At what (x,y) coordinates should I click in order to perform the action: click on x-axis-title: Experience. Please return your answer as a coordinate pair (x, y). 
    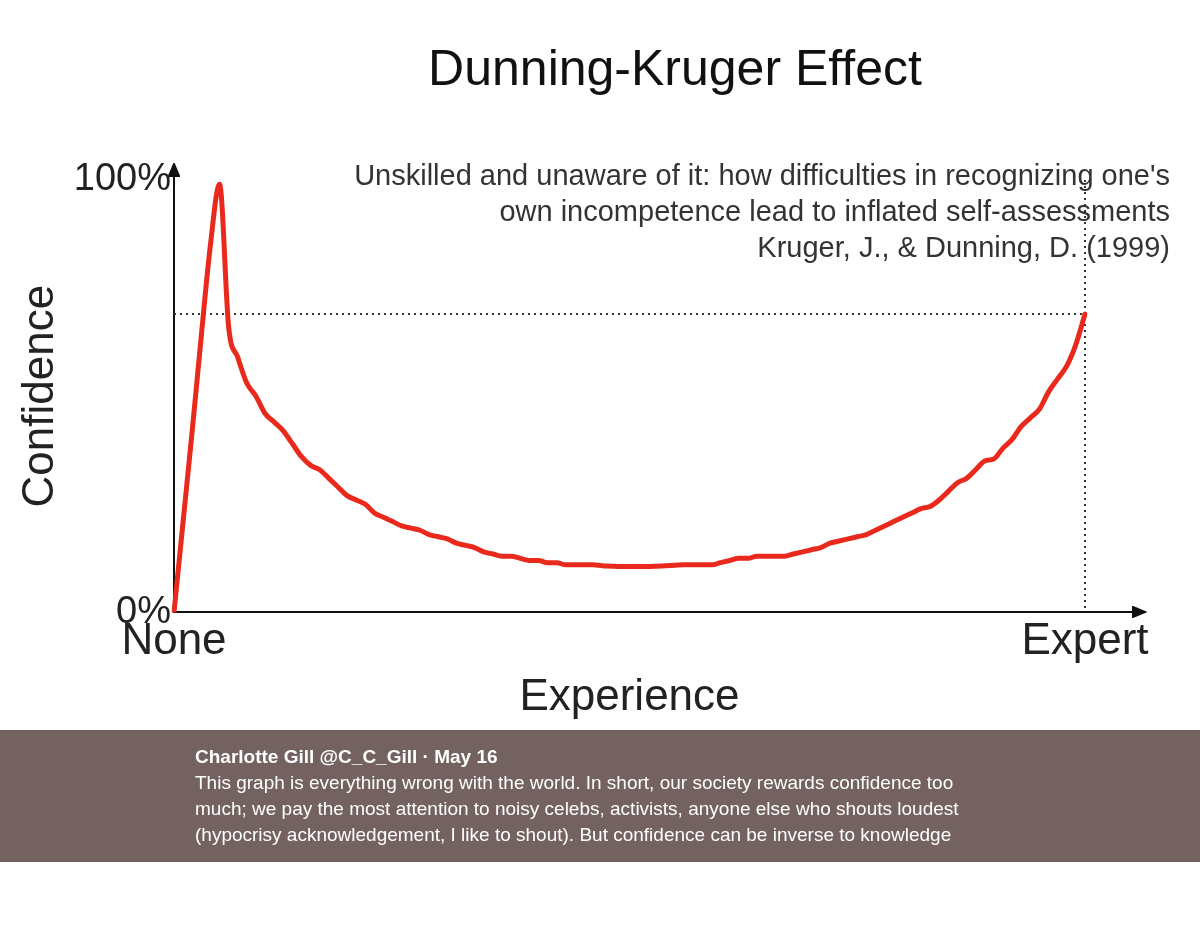
    Looking at the image, I should click on (629, 694).